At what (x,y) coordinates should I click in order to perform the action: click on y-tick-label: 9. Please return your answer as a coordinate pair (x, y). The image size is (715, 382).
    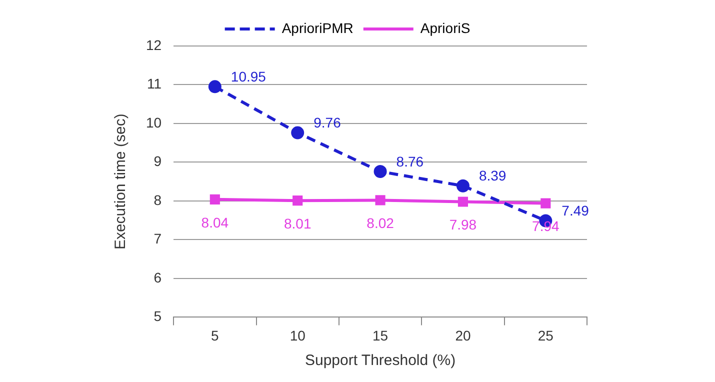
    Looking at the image, I should click on (158, 161).